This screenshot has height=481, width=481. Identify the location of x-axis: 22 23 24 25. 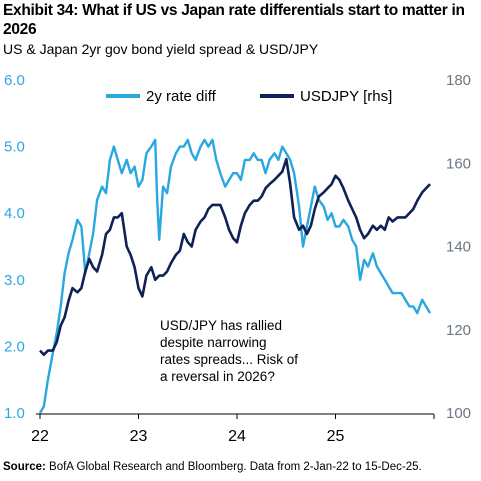
(233, 429).